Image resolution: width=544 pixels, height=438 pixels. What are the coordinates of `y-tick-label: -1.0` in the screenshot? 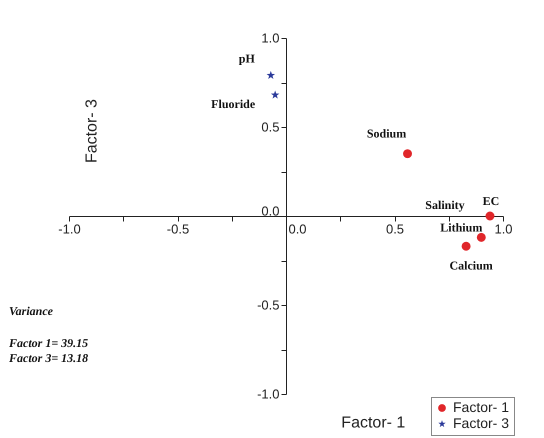 It's located at (268, 394).